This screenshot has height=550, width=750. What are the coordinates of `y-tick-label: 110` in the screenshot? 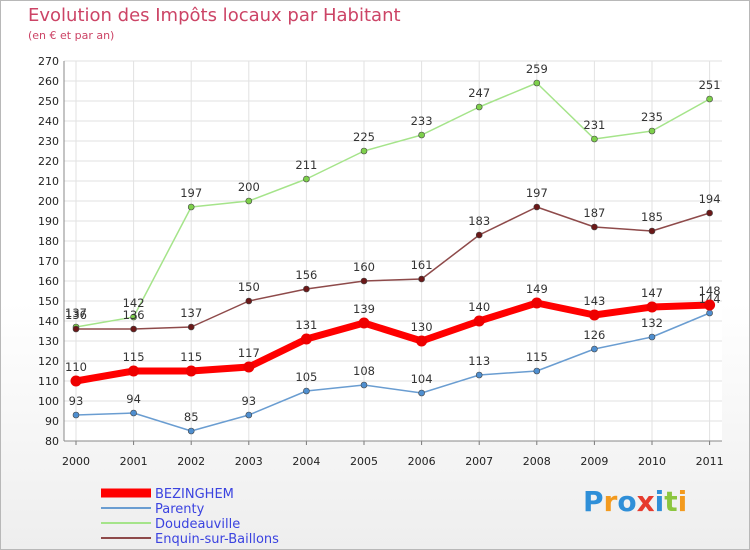 It's located at (48, 381).